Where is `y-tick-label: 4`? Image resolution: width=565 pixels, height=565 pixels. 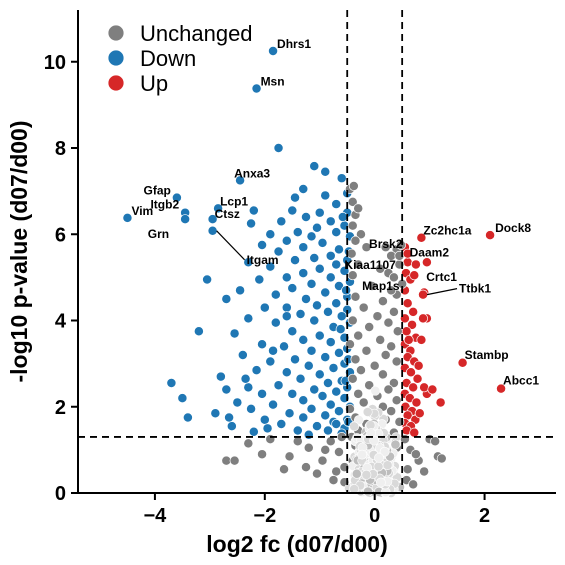 y-tick-label: 4 is located at coordinates (61, 322).